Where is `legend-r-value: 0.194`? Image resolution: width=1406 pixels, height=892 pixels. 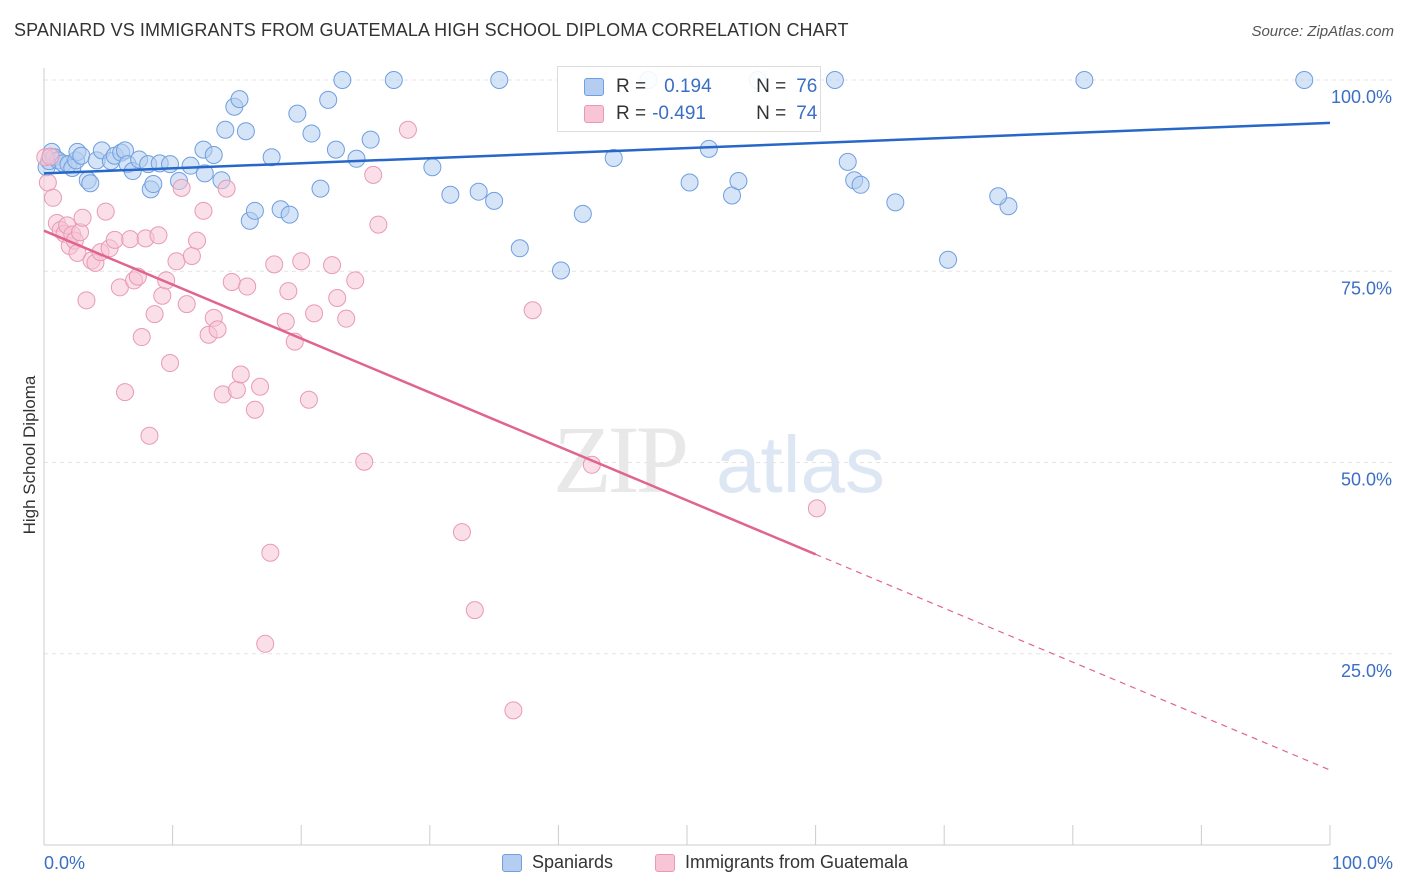 legend-r-value: 0.194 is located at coordinates (688, 86).